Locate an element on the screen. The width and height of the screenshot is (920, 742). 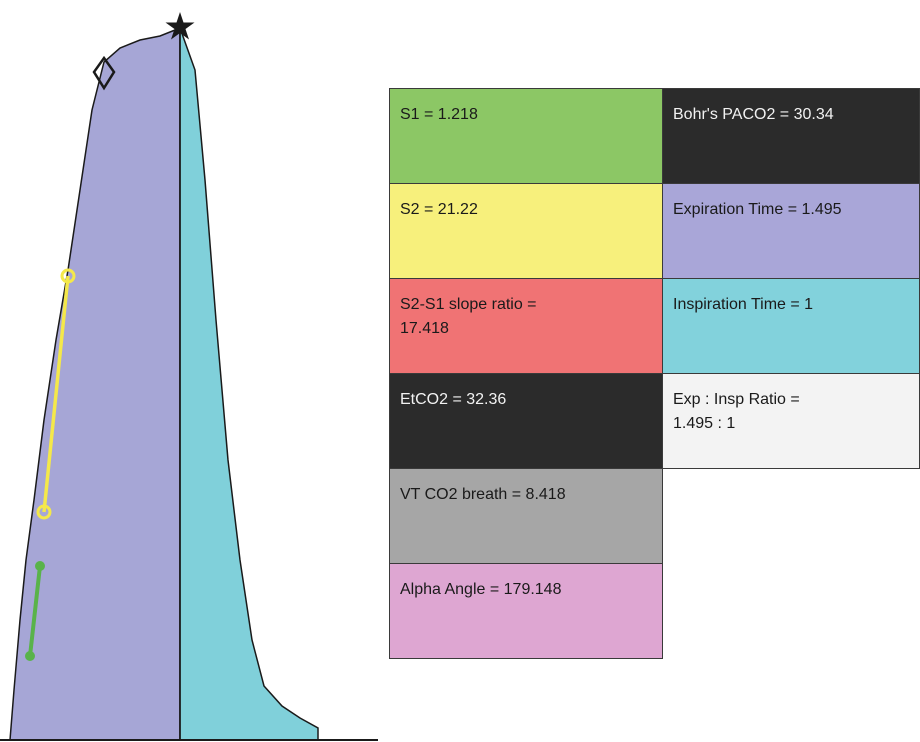
etco2-cell: EtCO2 = 32.36 is located at coordinates (526, 421).